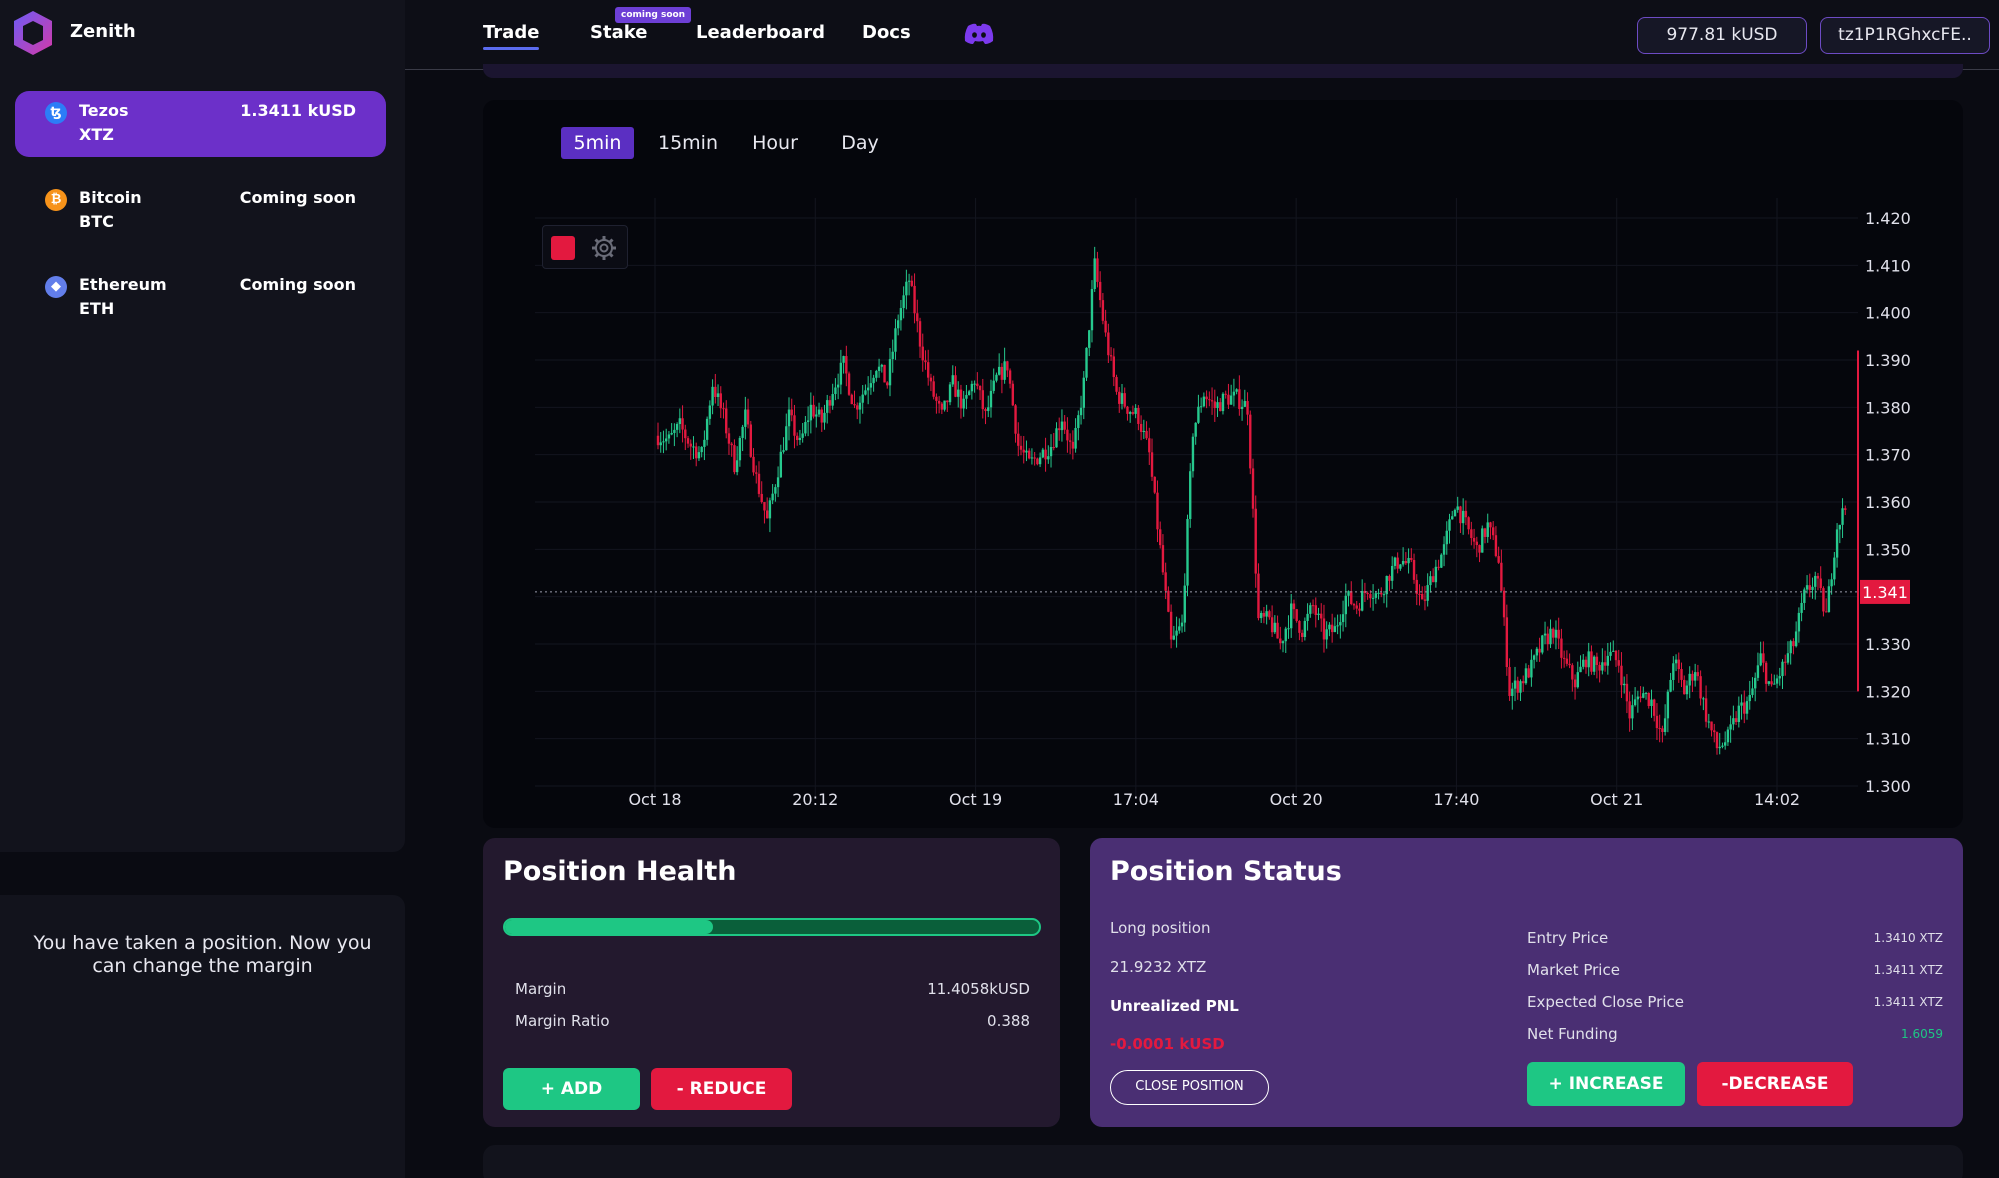 This screenshot has width=1999, height=1178. I want to click on wallet-address-button: tz1P1RGhxcFE.., so click(1905, 35).